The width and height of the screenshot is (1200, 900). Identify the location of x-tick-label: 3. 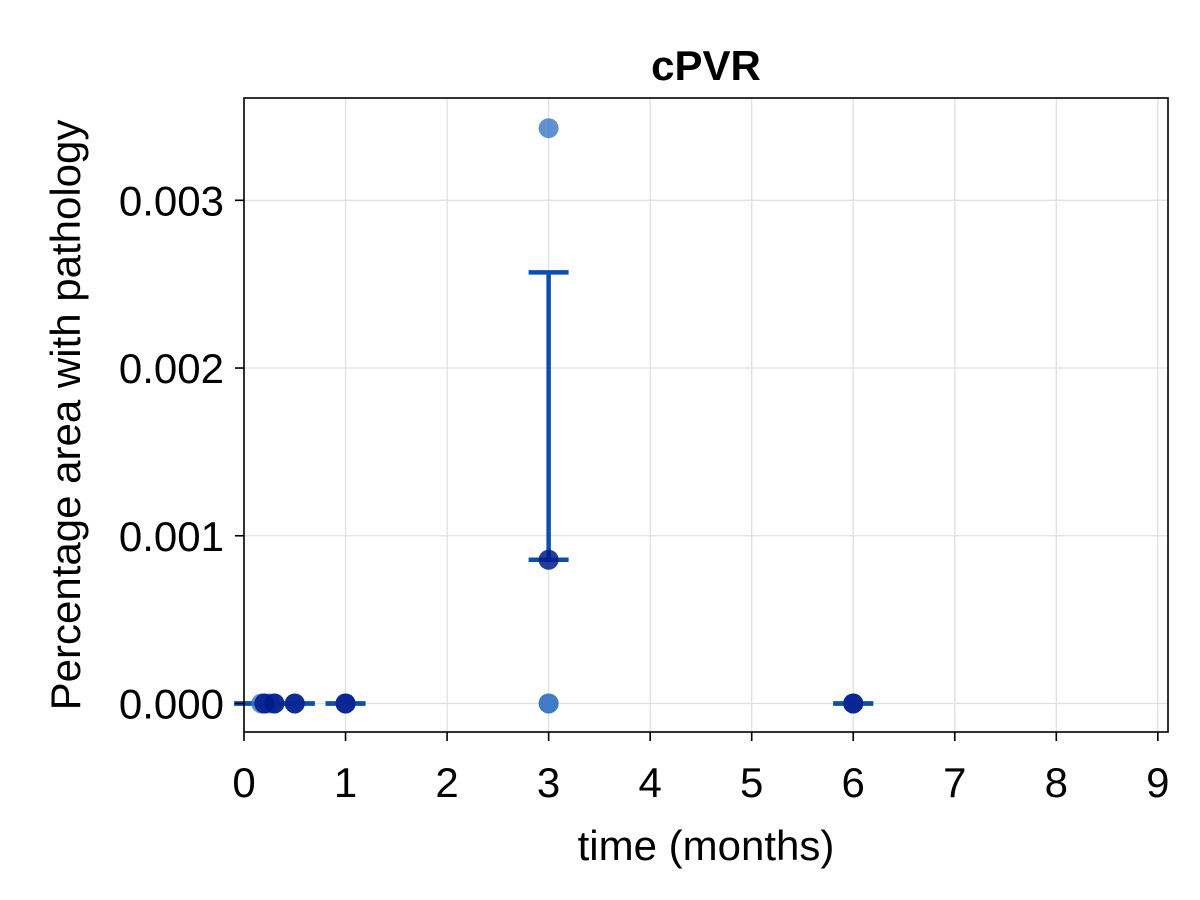
(548, 782).